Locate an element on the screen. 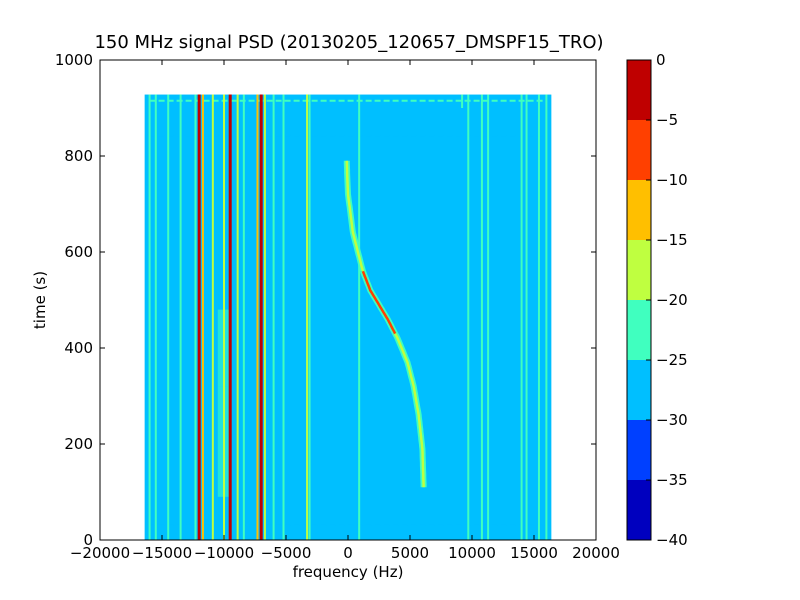 This screenshot has width=800, height=600. colorbar-tick-label: −30 is located at coordinates (672, 420).